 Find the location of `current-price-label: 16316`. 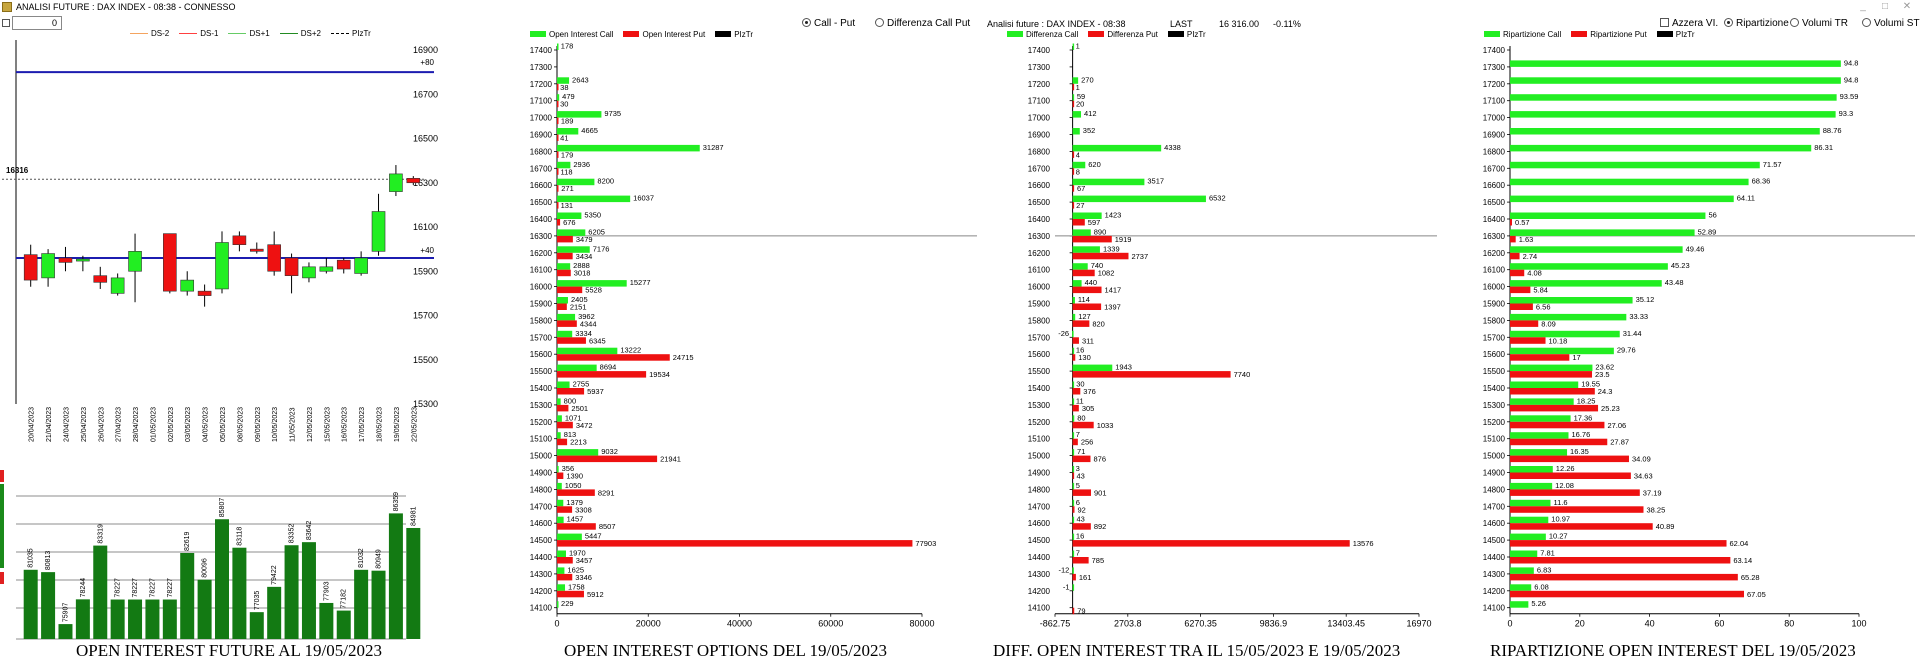

current-price-label: 16316 is located at coordinates (17, 170).